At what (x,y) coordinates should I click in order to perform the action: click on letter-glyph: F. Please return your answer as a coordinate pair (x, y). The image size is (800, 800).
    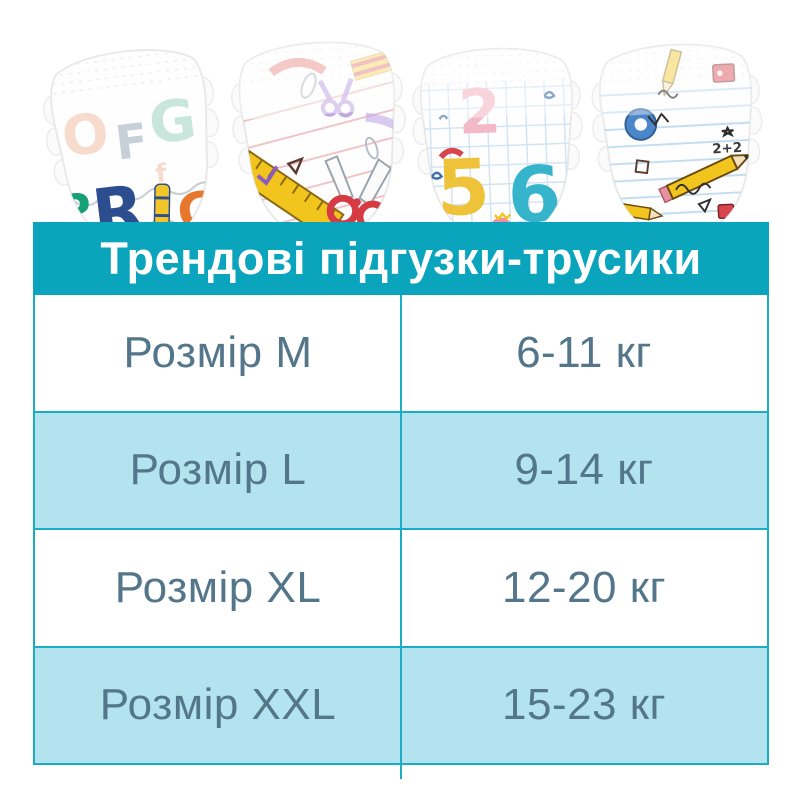
    Looking at the image, I should click on (131, 142).